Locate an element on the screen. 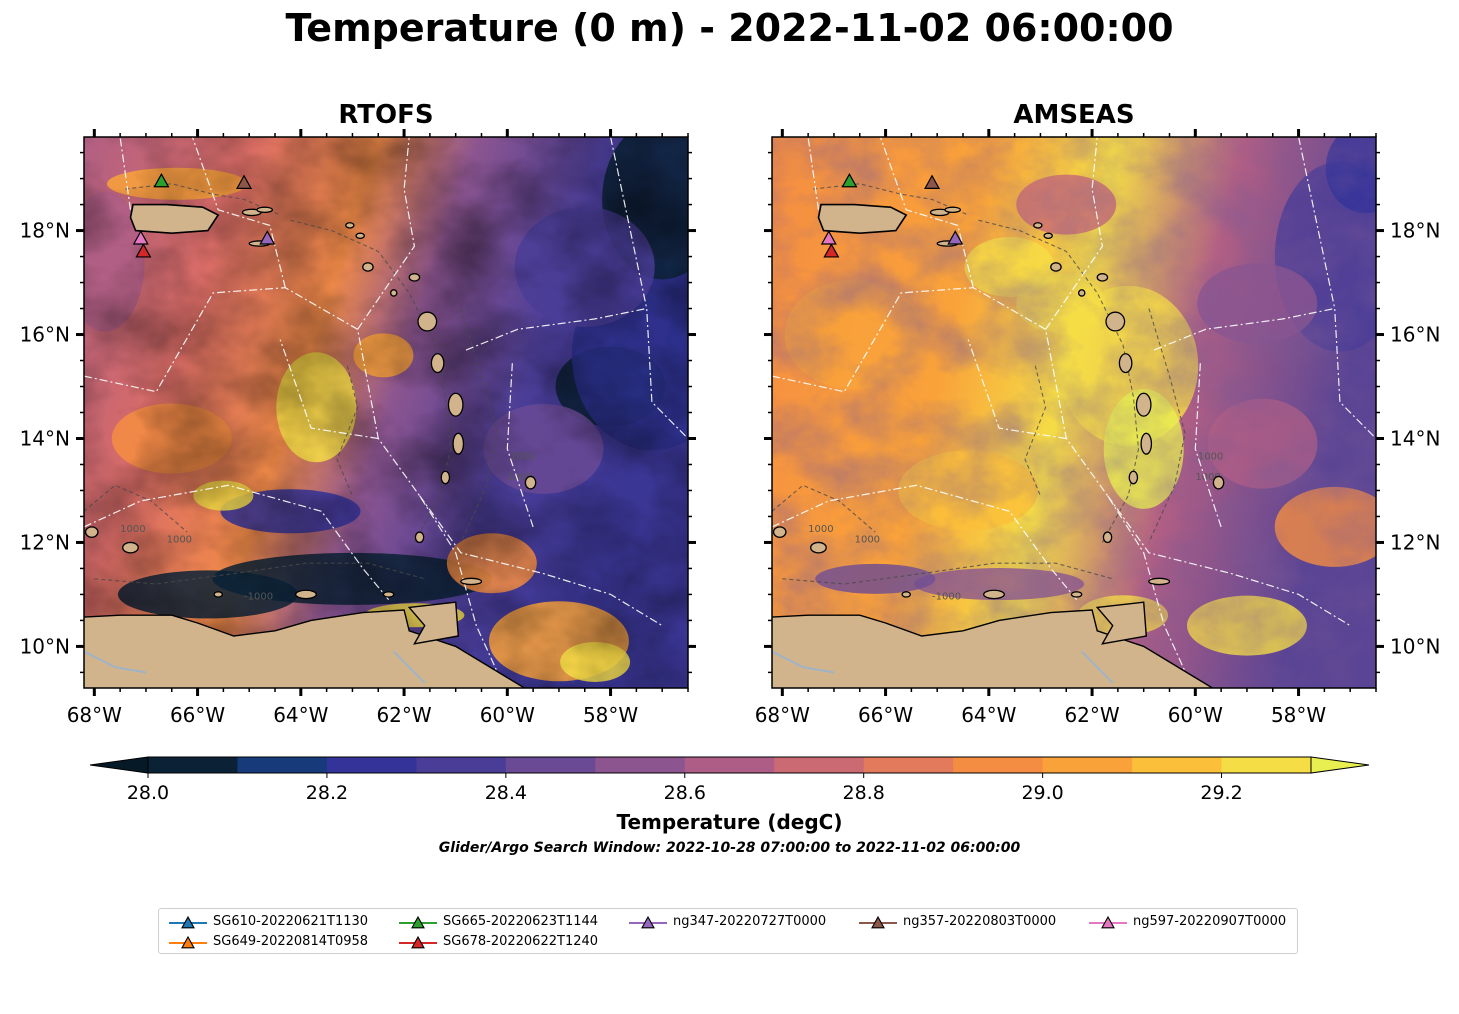 This screenshot has width=1459, height=1014. lon-tick-label: 64°W is located at coordinates (988, 715).